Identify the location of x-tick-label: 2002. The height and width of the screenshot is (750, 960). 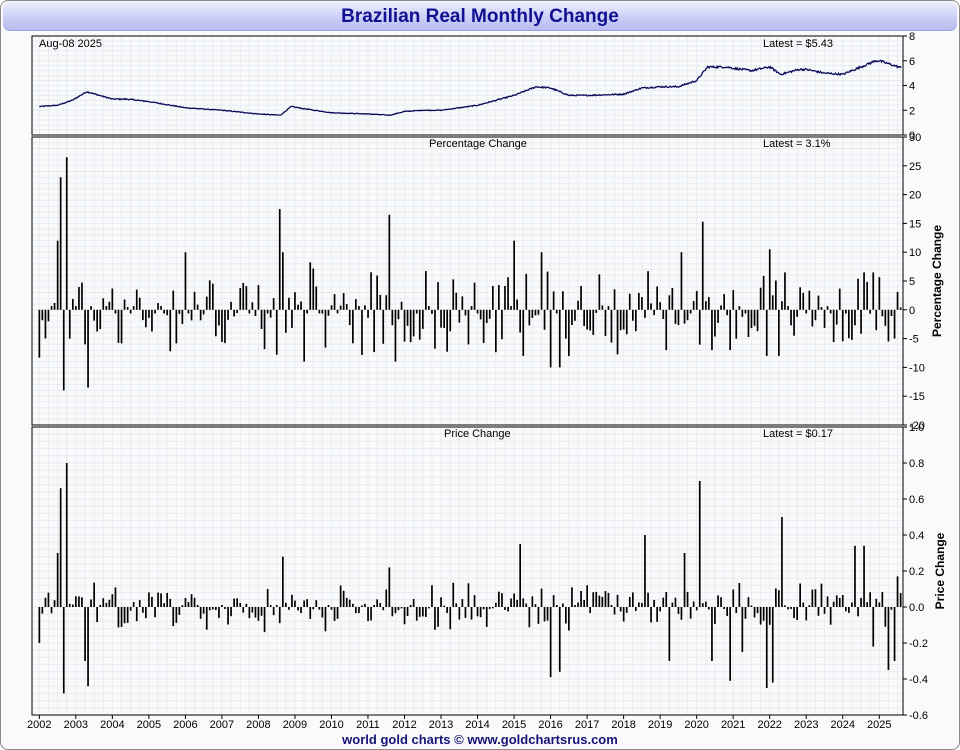
(39, 725).